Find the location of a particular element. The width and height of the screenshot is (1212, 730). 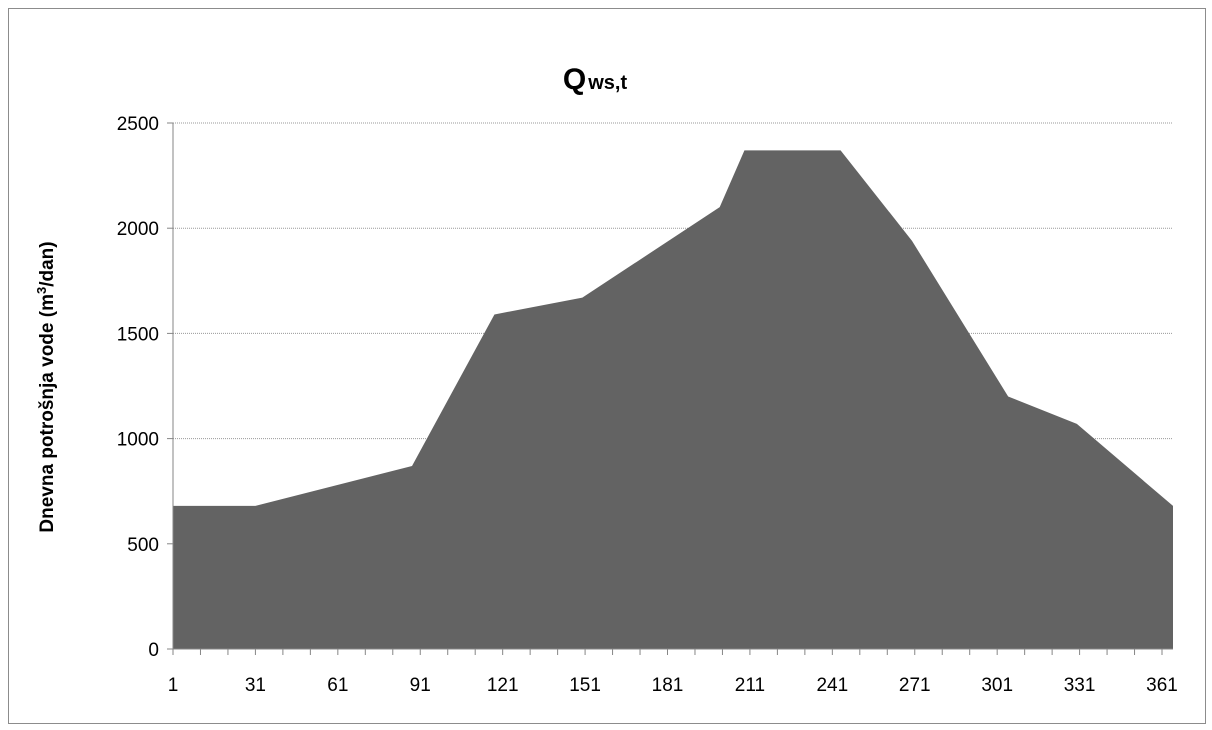

x-tick-labels: 1 31 61 91 121 151 181 211 241 271 301 331 361 is located at coordinates (673, 685).